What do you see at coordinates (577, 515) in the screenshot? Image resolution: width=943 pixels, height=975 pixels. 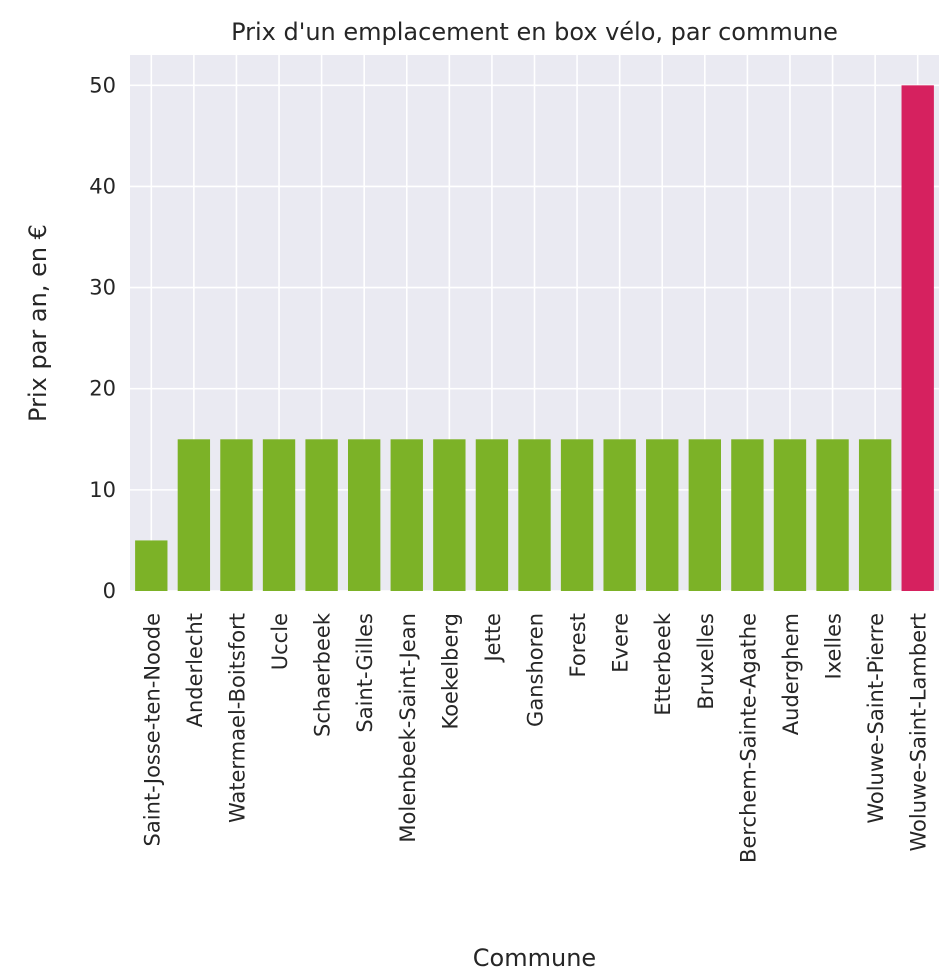 I see `bar-forest` at bounding box center [577, 515].